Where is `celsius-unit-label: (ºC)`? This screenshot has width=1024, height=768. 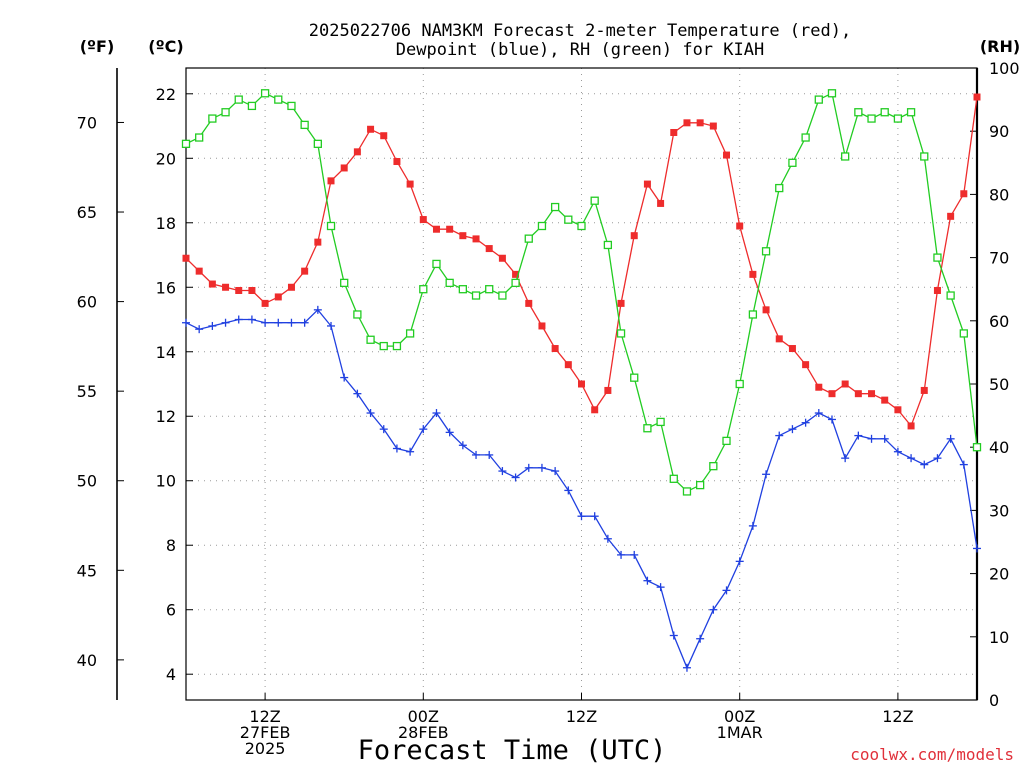 celsius-unit-label: (ºC) is located at coordinates (165, 46).